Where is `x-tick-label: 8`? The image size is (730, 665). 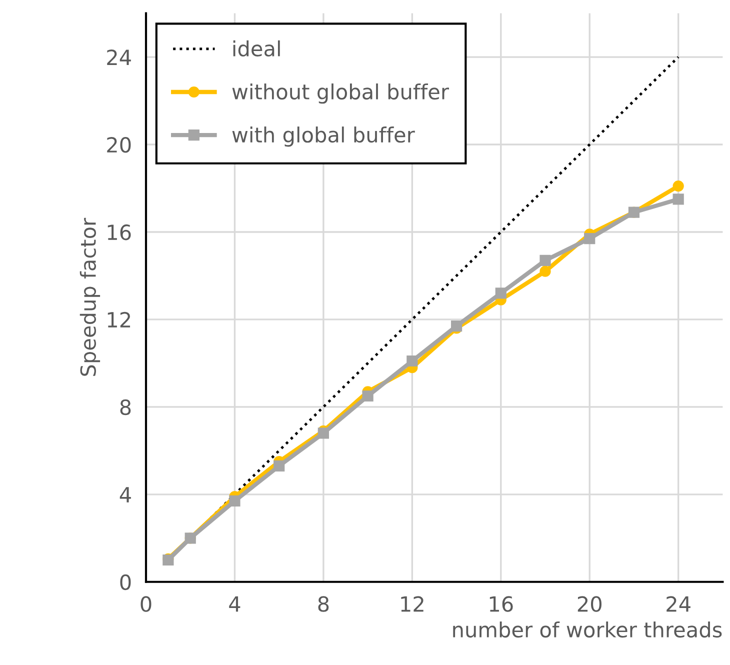
x-tick-label: 8 is located at coordinates (323, 604).